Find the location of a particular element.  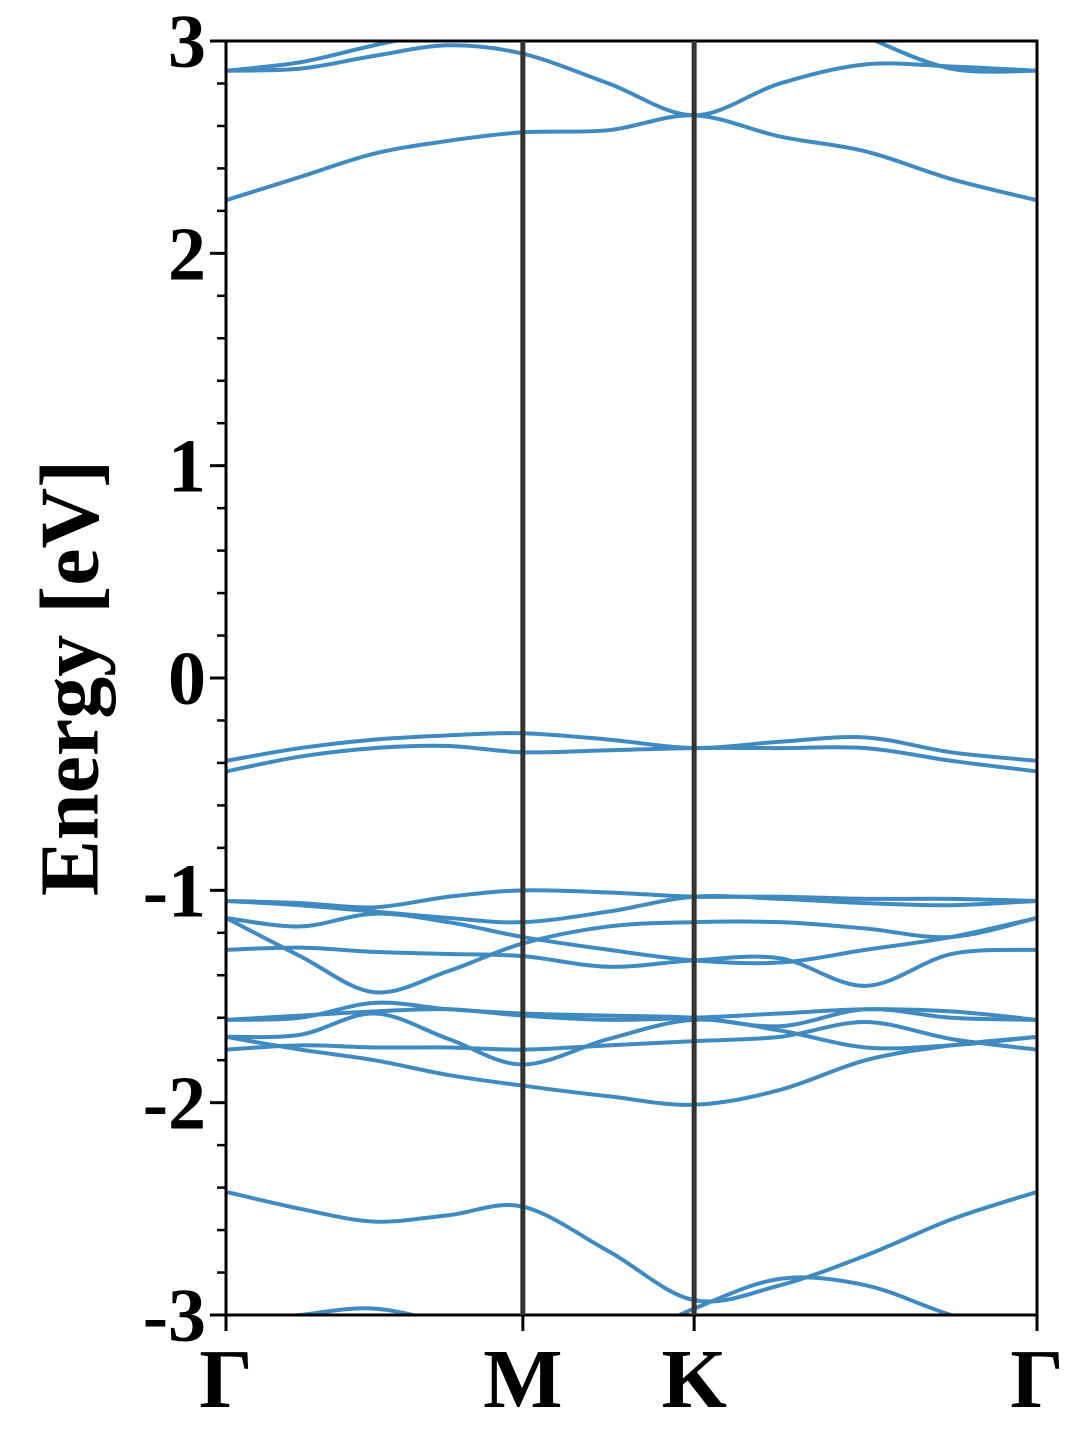

y-tick-label: -2 is located at coordinates (174, 1104).